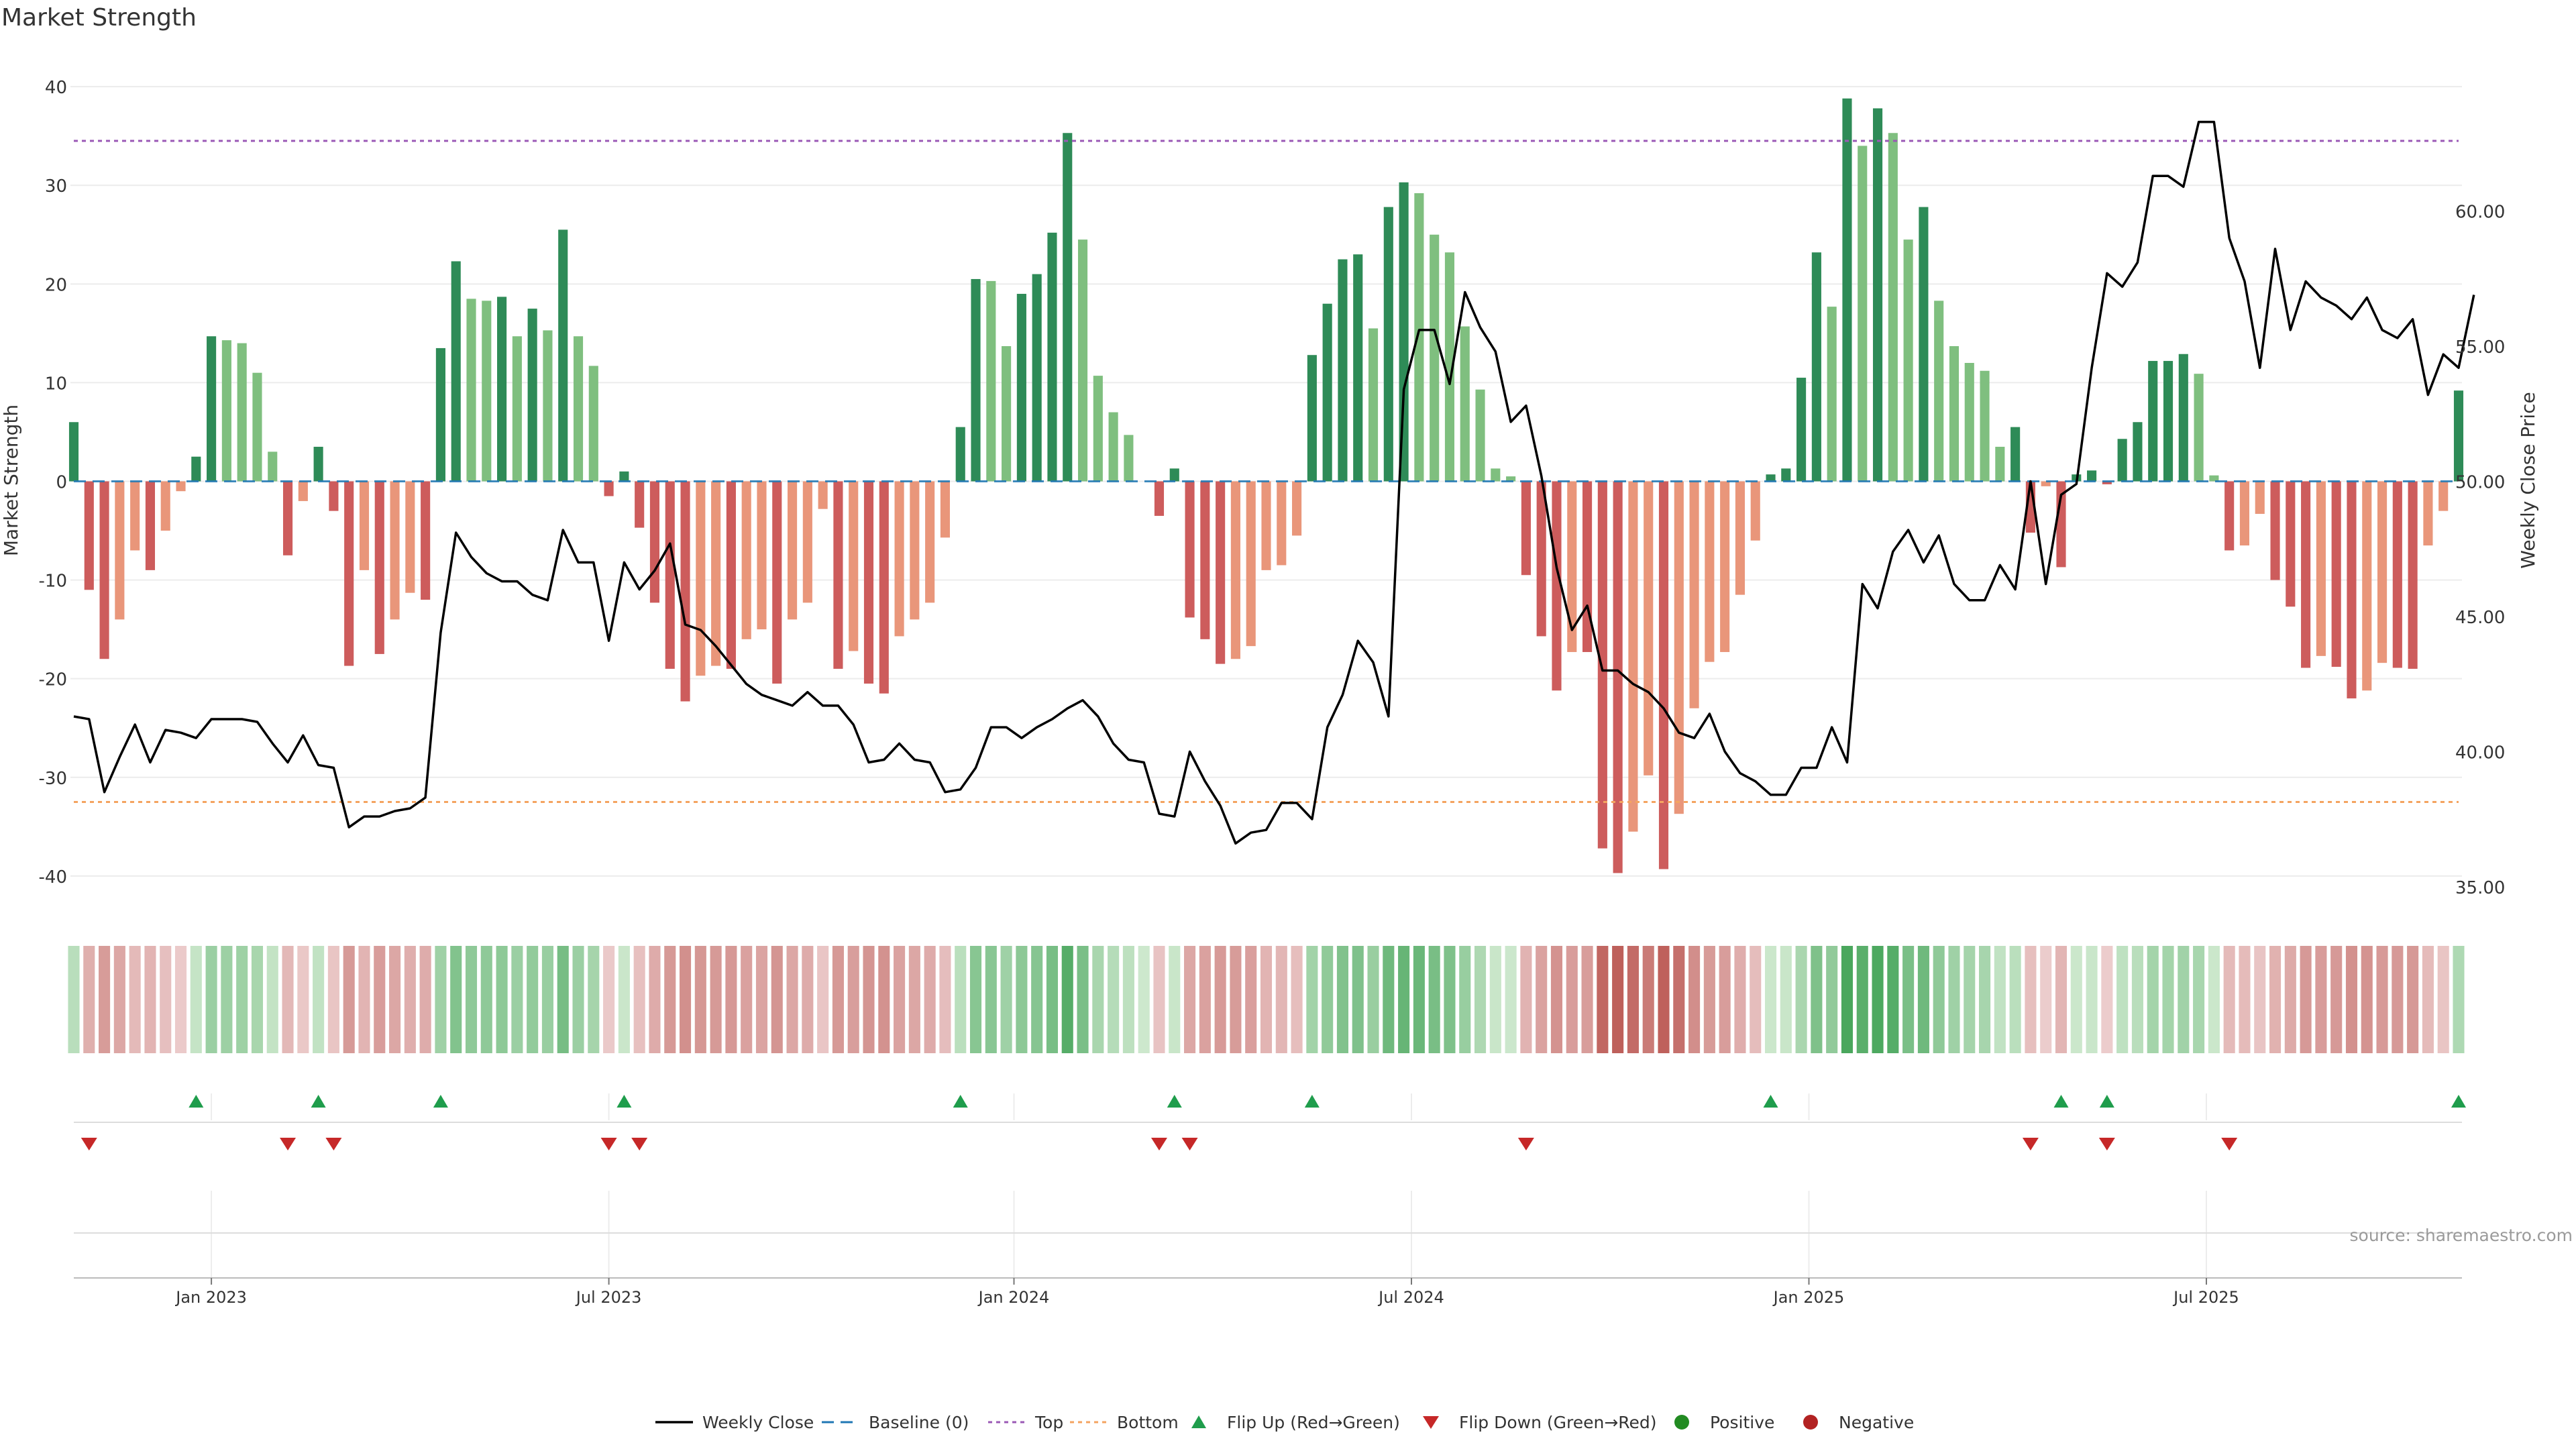  I want to click on left-tick-label: 0, so click(61, 483).